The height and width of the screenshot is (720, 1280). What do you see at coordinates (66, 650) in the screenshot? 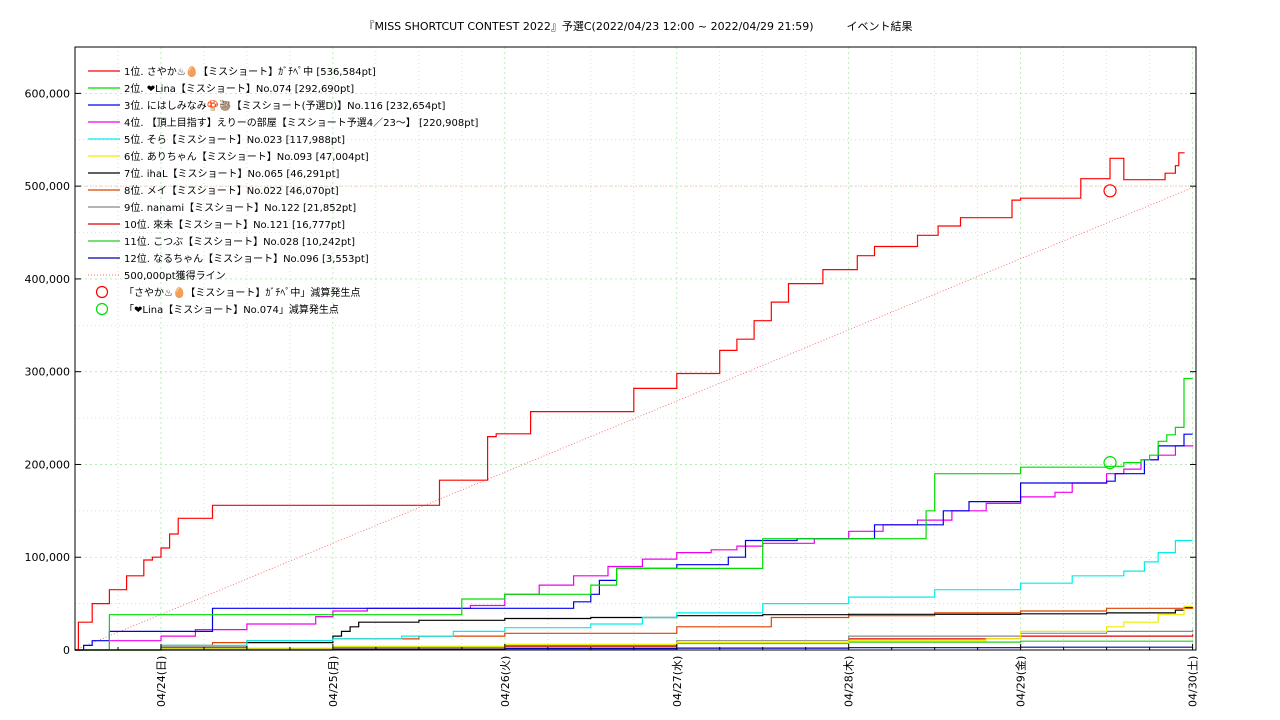
I see `y-tick-label: 0` at bounding box center [66, 650].